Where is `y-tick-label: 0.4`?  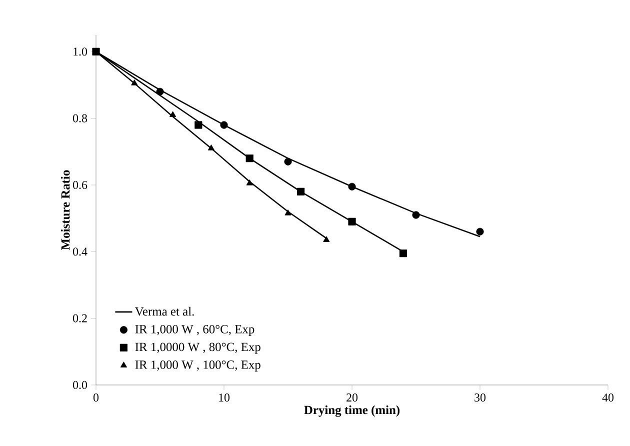 y-tick-label: 0.4 is located at coordinates (80, 252).